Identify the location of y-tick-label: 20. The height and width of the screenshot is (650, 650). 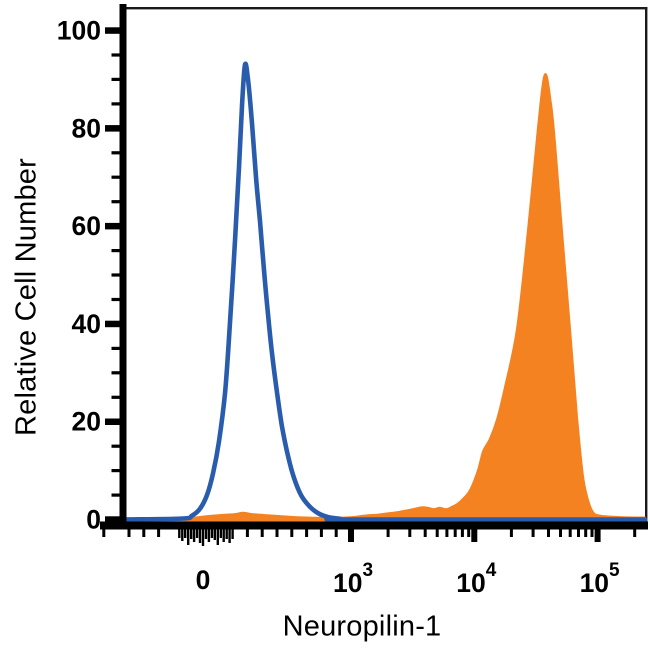
(86, 422).